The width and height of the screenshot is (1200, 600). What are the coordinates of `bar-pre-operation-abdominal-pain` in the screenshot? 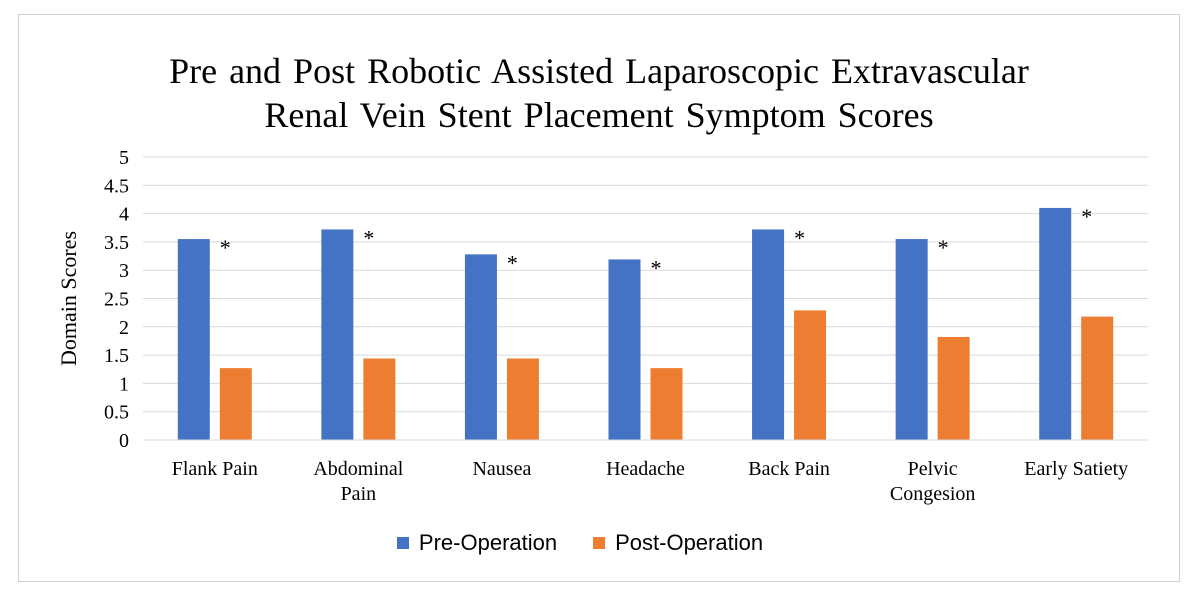 It's located at (337, 334).